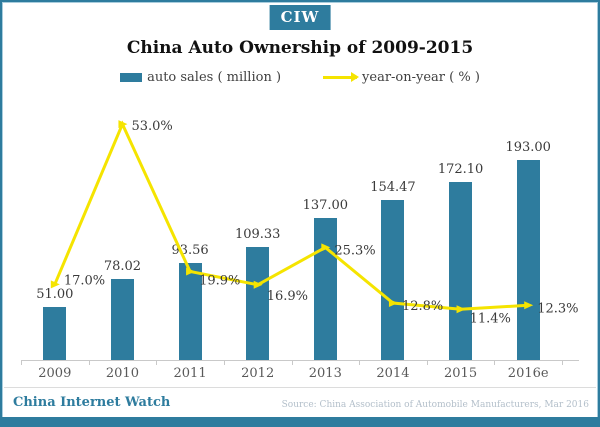 The image size is (600, 427). I want to click on x-axis-label-2014: 2014, so click(393, 373).